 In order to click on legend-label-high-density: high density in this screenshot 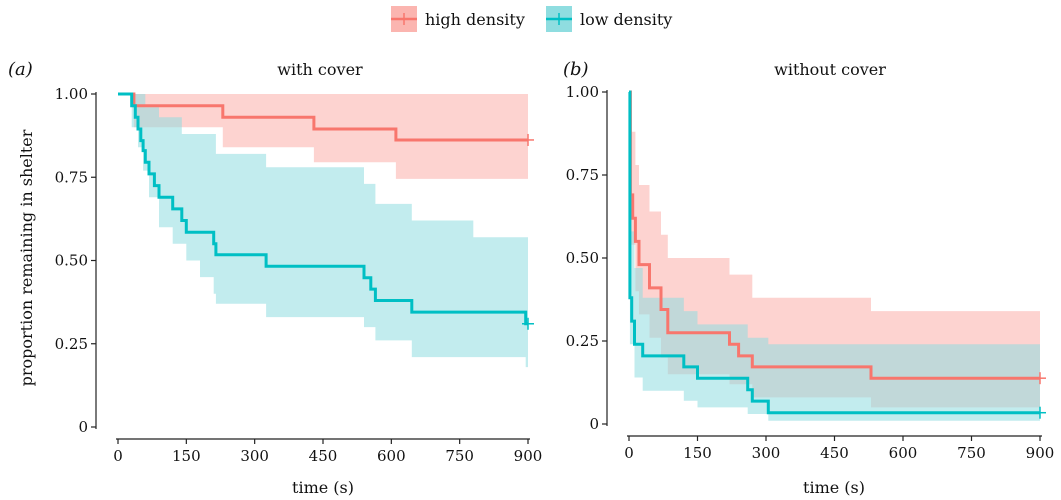, I will do `click(475, 19)`.